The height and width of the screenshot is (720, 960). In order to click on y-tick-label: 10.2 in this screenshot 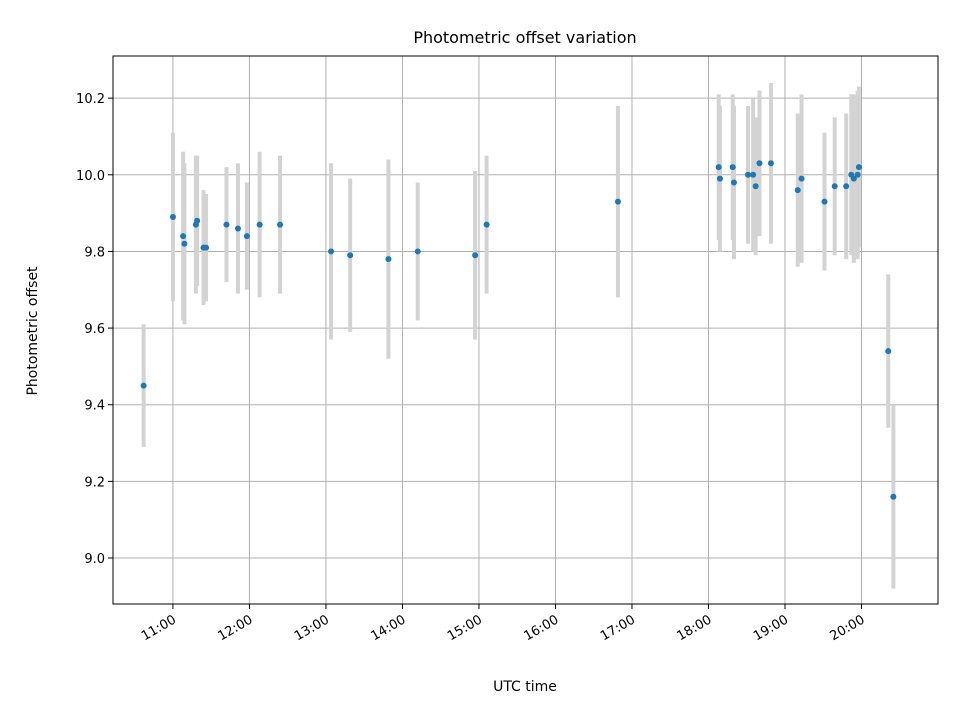, I will do `click(90, 99)`.